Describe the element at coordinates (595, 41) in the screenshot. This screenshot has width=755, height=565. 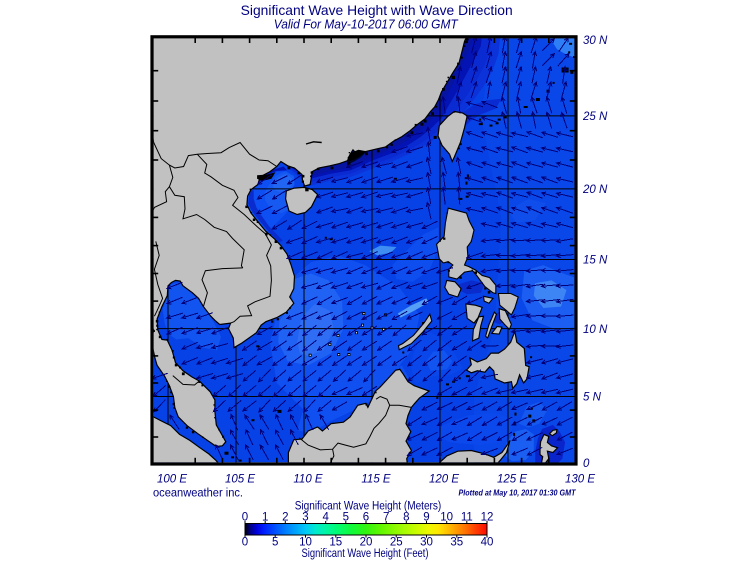
I see `svg-text: 30 N` at that location.